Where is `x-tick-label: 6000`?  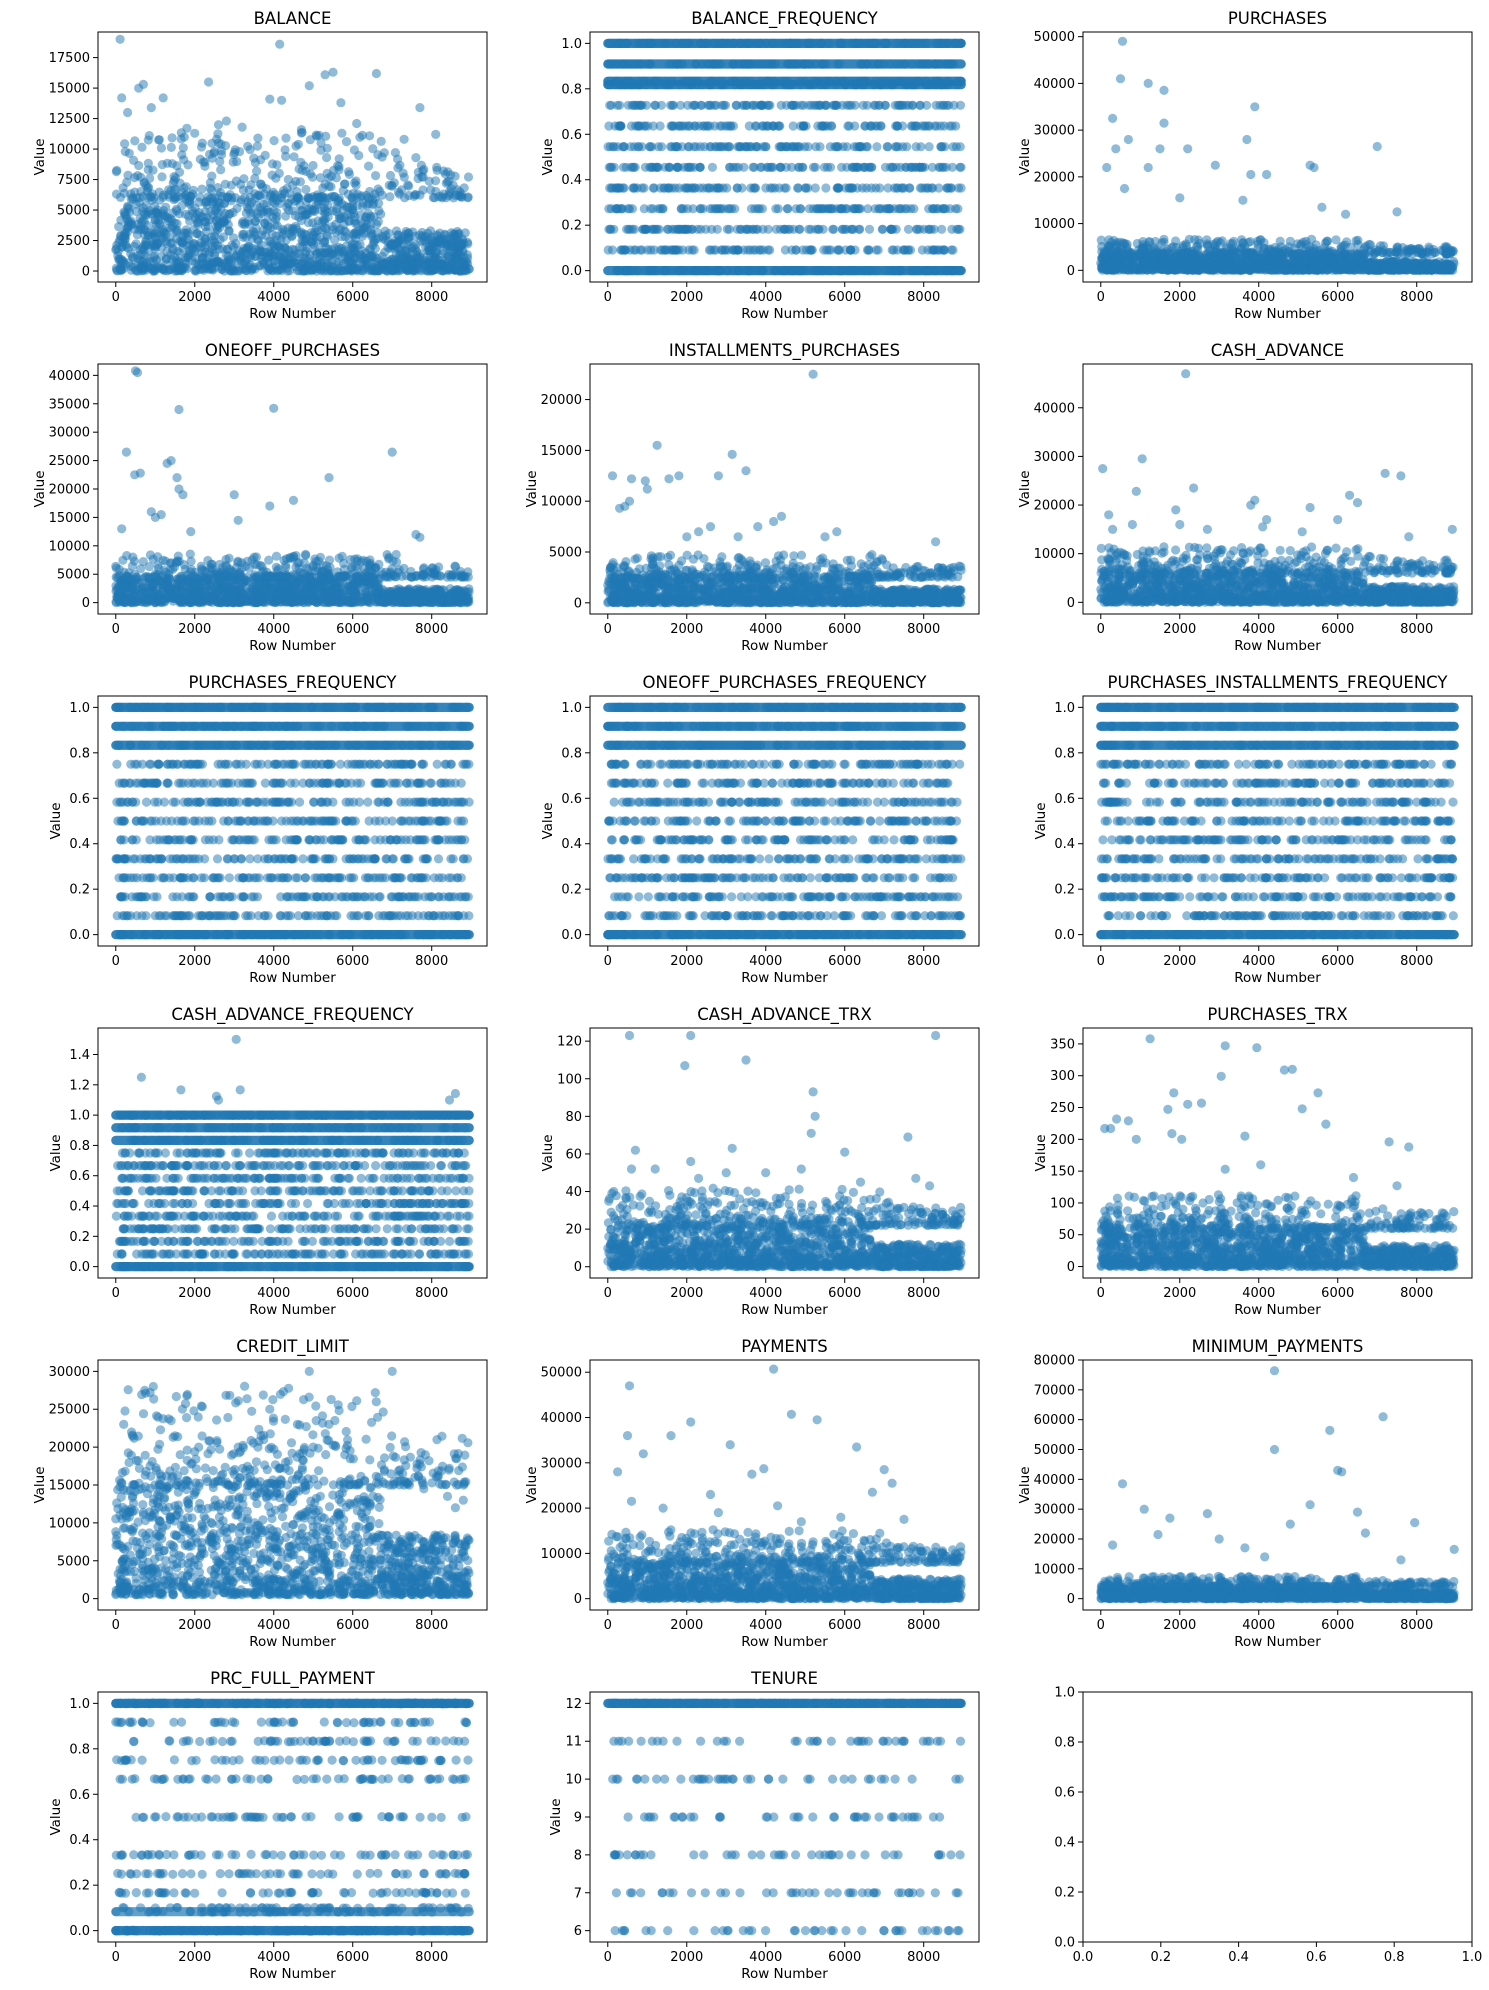
x-tick-label: 6000 is located at coordinates (352, 297).